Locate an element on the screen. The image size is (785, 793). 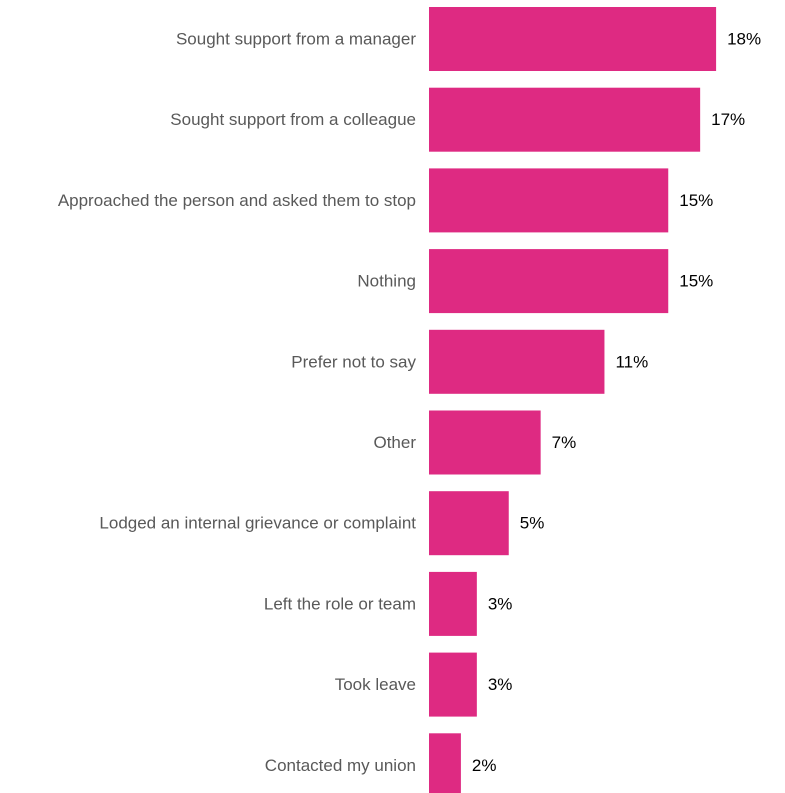
value-label: 11% is located at coordinates (631, 361).